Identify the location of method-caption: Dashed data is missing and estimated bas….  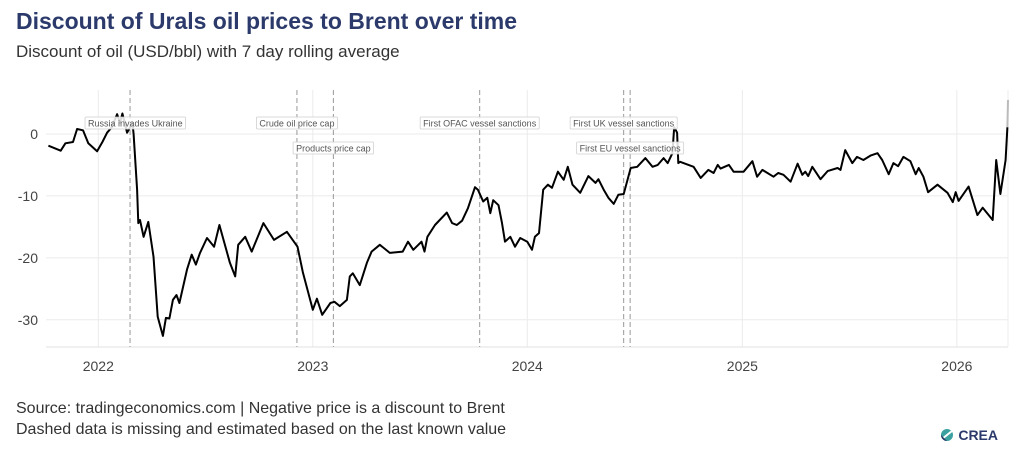
(261, 429).